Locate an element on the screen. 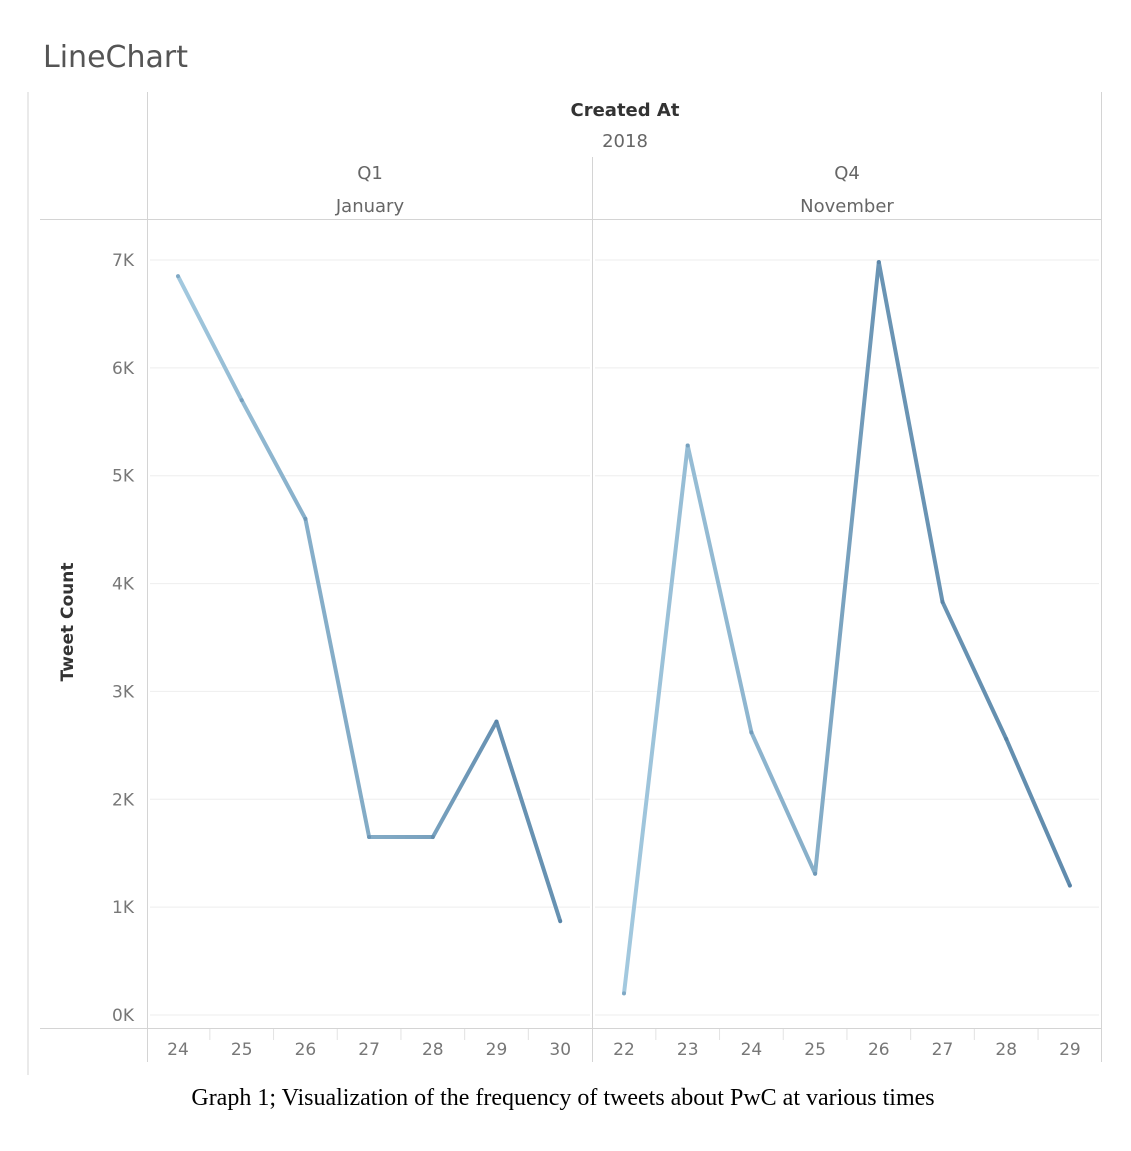  header-field-label: Created At is located at coordinates (625, 110).